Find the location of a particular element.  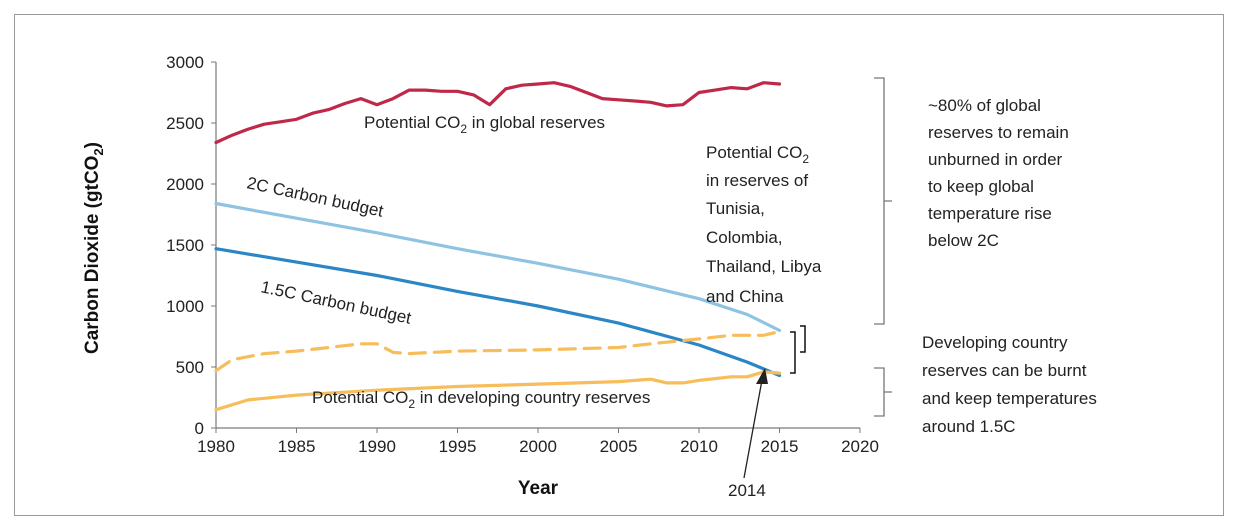

brace-bottom is located at coordinates (883, 392).